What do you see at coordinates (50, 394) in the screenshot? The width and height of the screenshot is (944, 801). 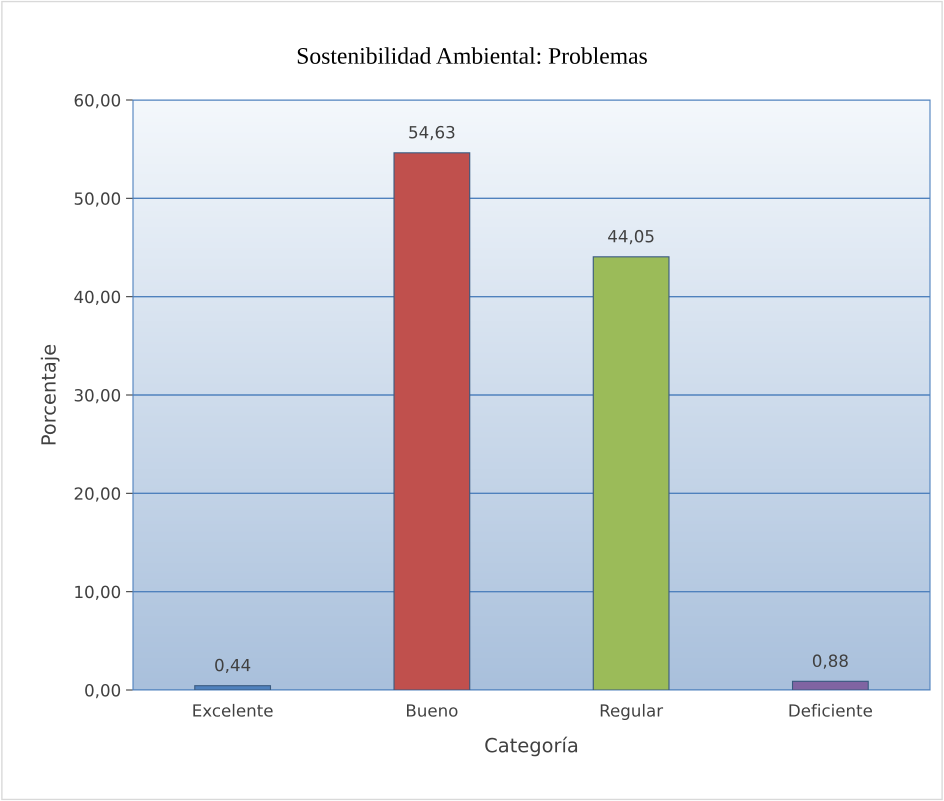 I see `y-axis-title: Porcentaje` at bounding box center [50, 394].